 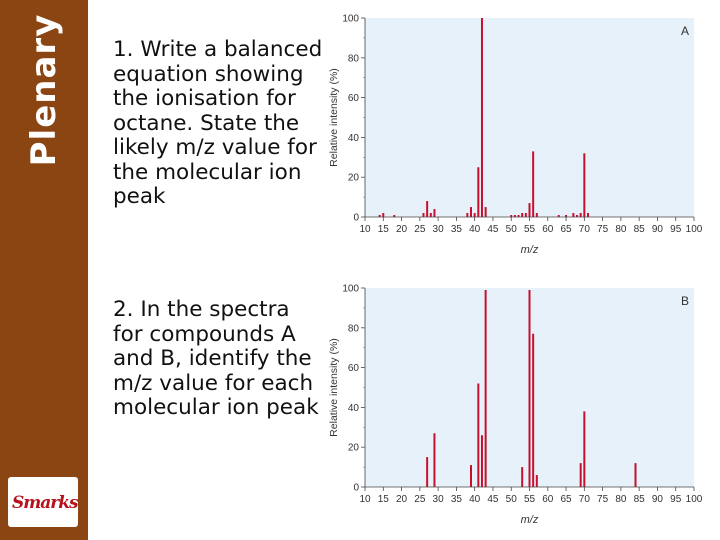 I want to click on logo-text: Smarks, so click(x=45, y=503).